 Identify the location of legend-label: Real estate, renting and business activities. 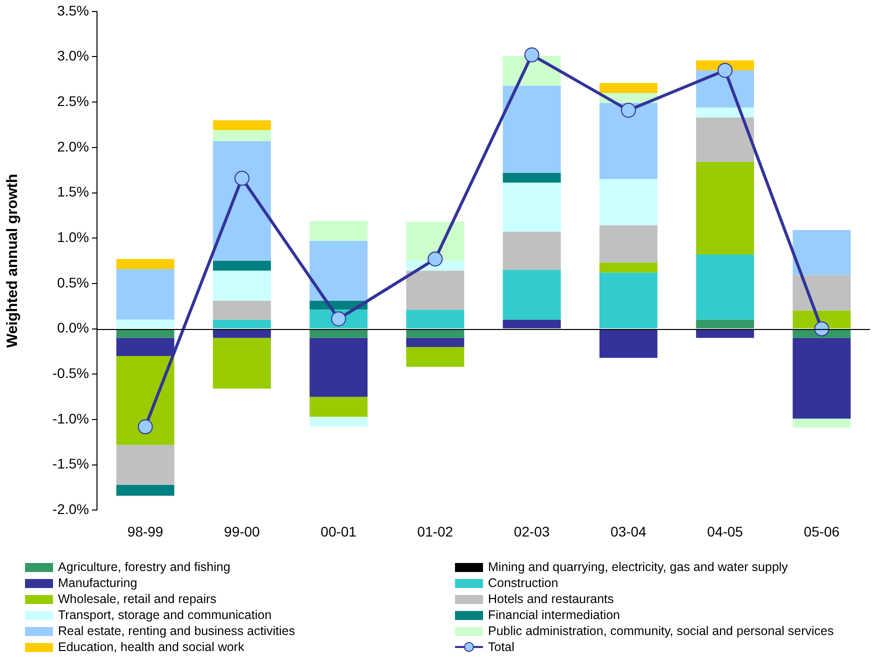
(176, 631).